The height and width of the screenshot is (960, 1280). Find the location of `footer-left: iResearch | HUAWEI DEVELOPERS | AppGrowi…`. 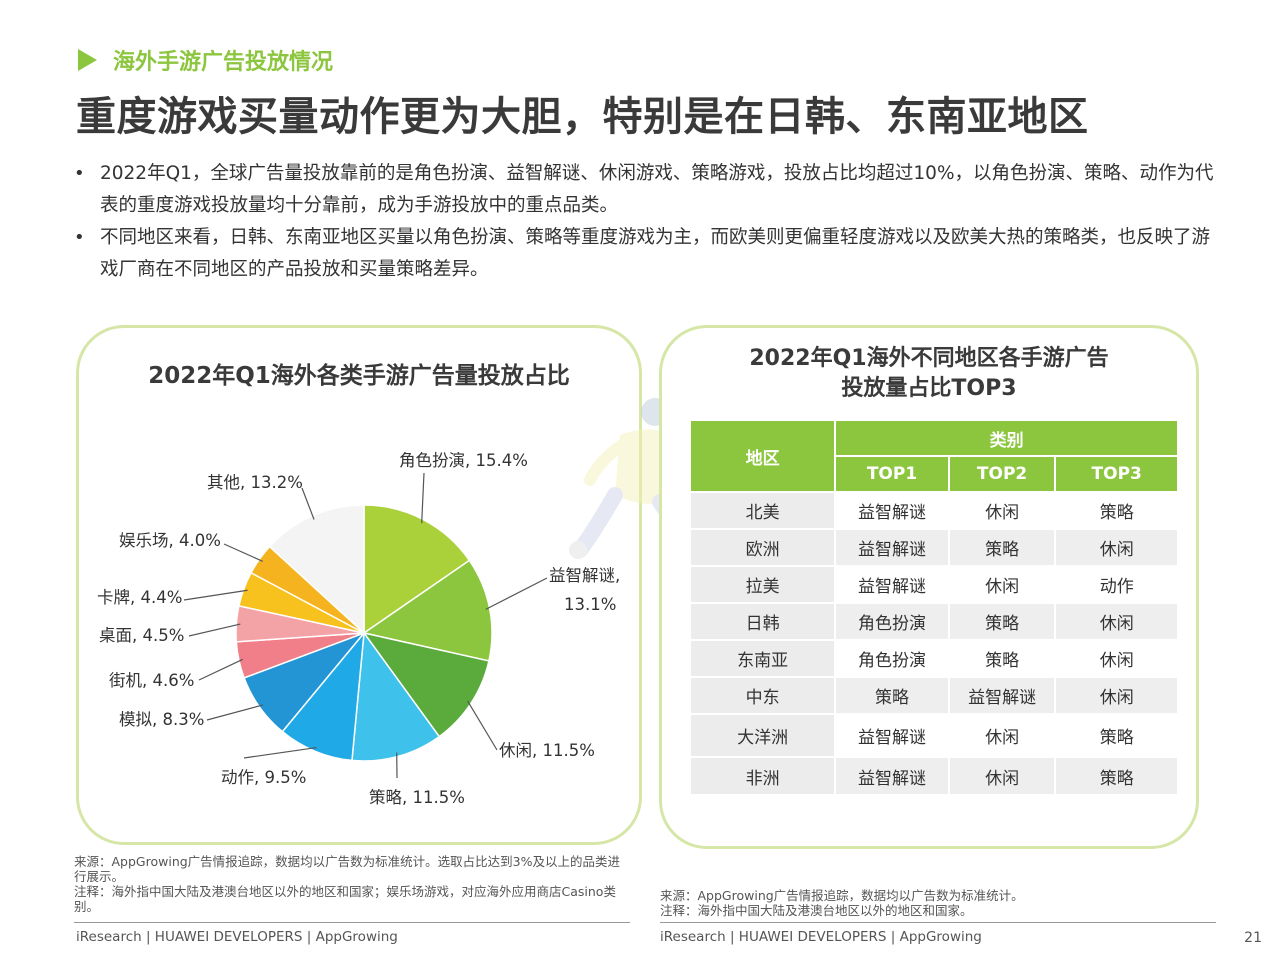

footer-left: iResearch | HUAWEI DEVELOPERS | AppGrowi… is located at coordinates (237, 937).